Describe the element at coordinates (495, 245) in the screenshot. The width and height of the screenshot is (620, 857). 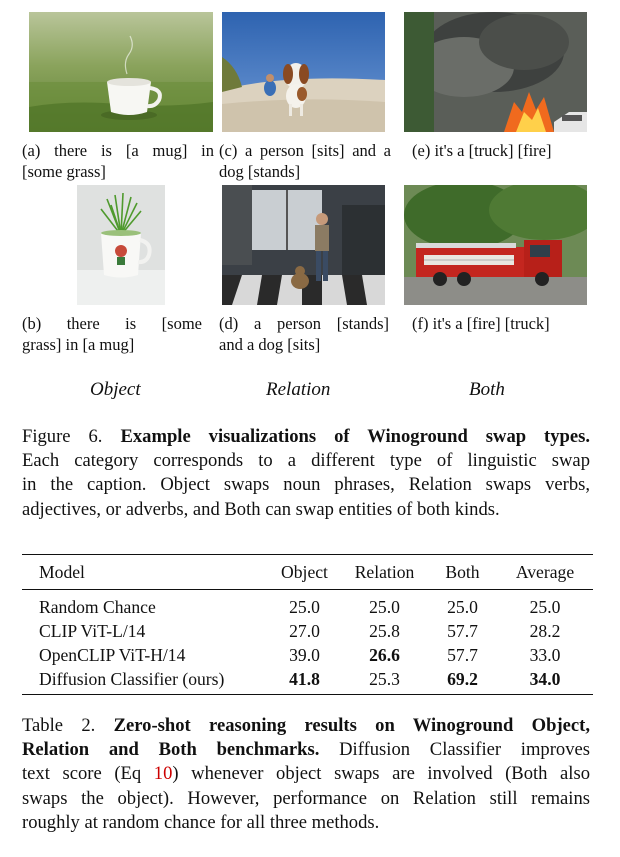
I see `image-fire-truck` at that location.